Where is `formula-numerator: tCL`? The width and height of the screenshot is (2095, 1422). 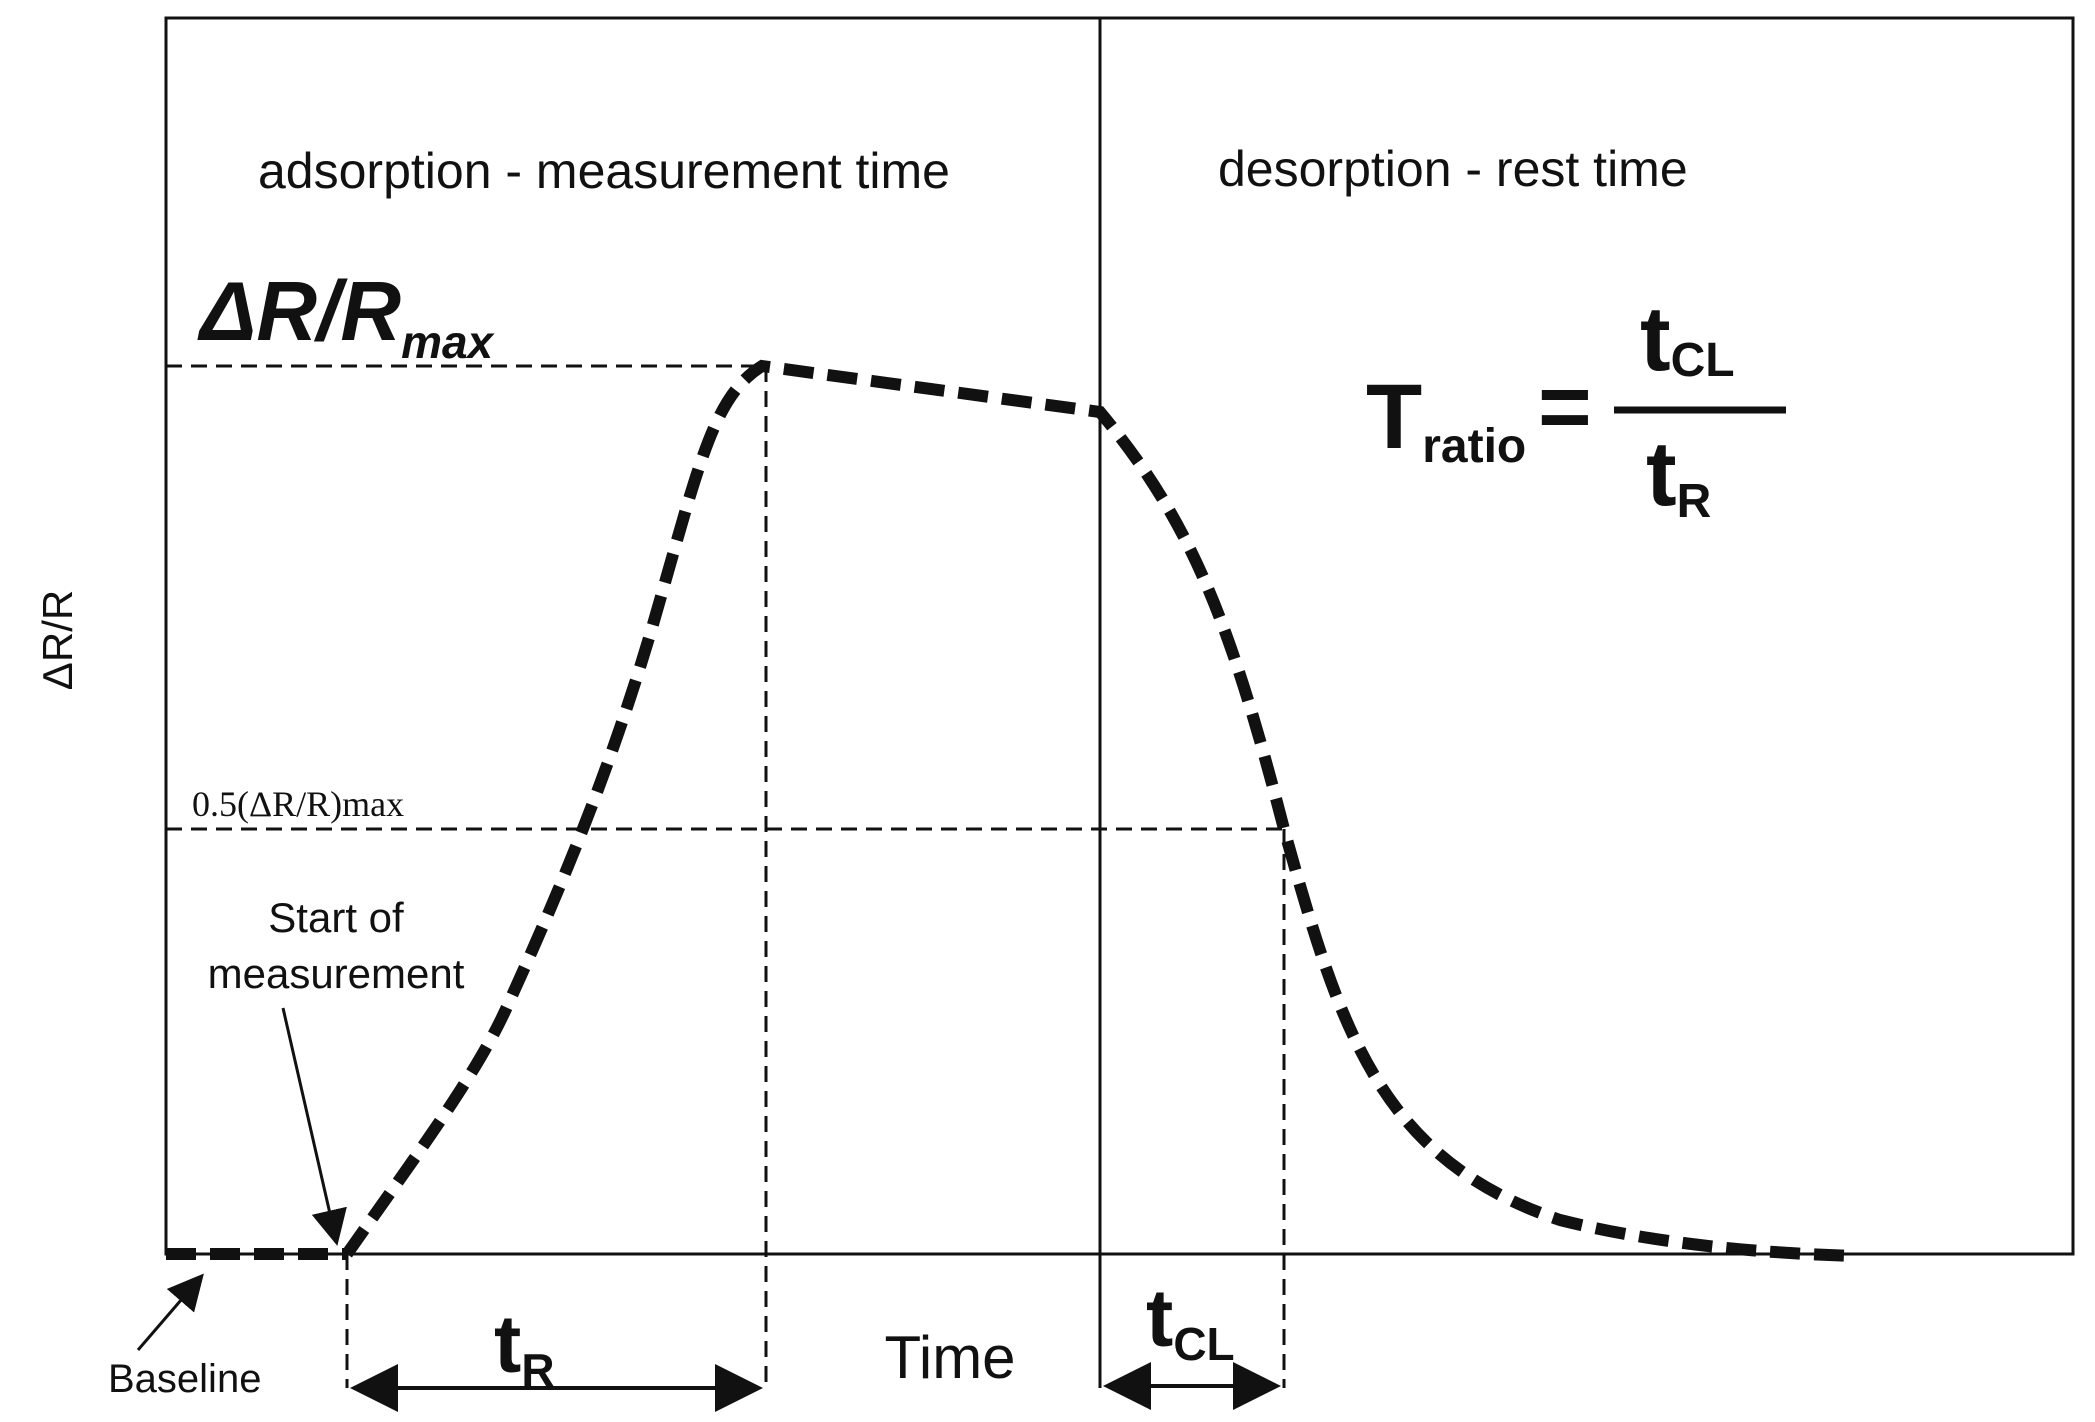 formula-numerator: tCL is located at coordinates (1687, 339).